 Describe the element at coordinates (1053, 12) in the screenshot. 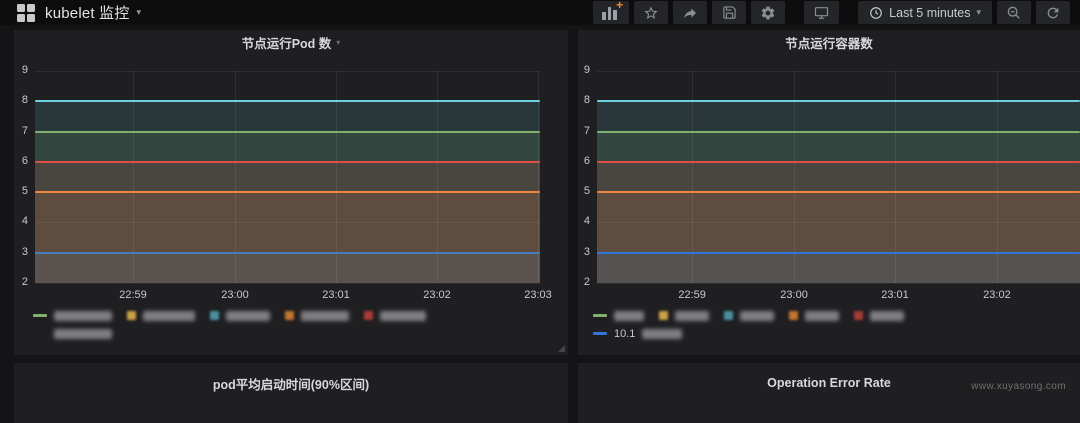

I see `refresh-button` at that location.